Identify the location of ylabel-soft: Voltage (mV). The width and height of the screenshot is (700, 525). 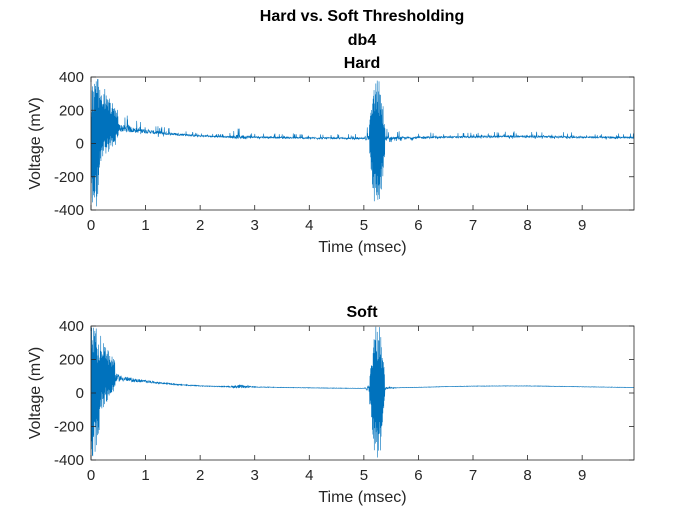
(35, 393).